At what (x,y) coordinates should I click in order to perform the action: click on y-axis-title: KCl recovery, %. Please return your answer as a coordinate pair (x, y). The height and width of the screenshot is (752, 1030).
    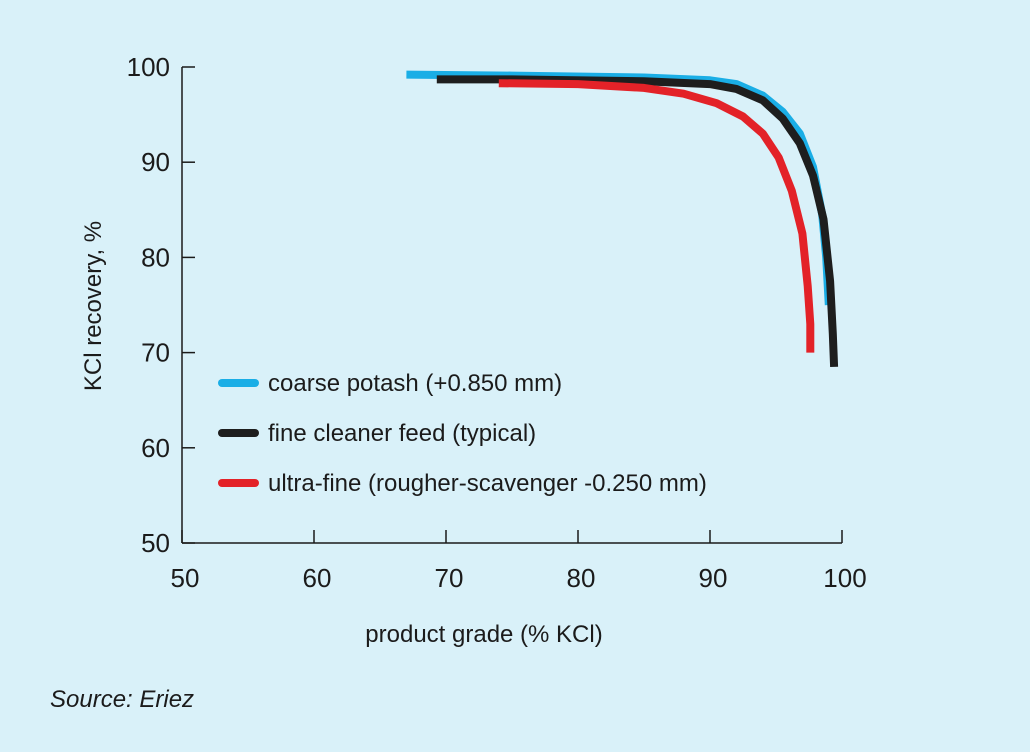
    Looking at the image, I should click on (93, 306).